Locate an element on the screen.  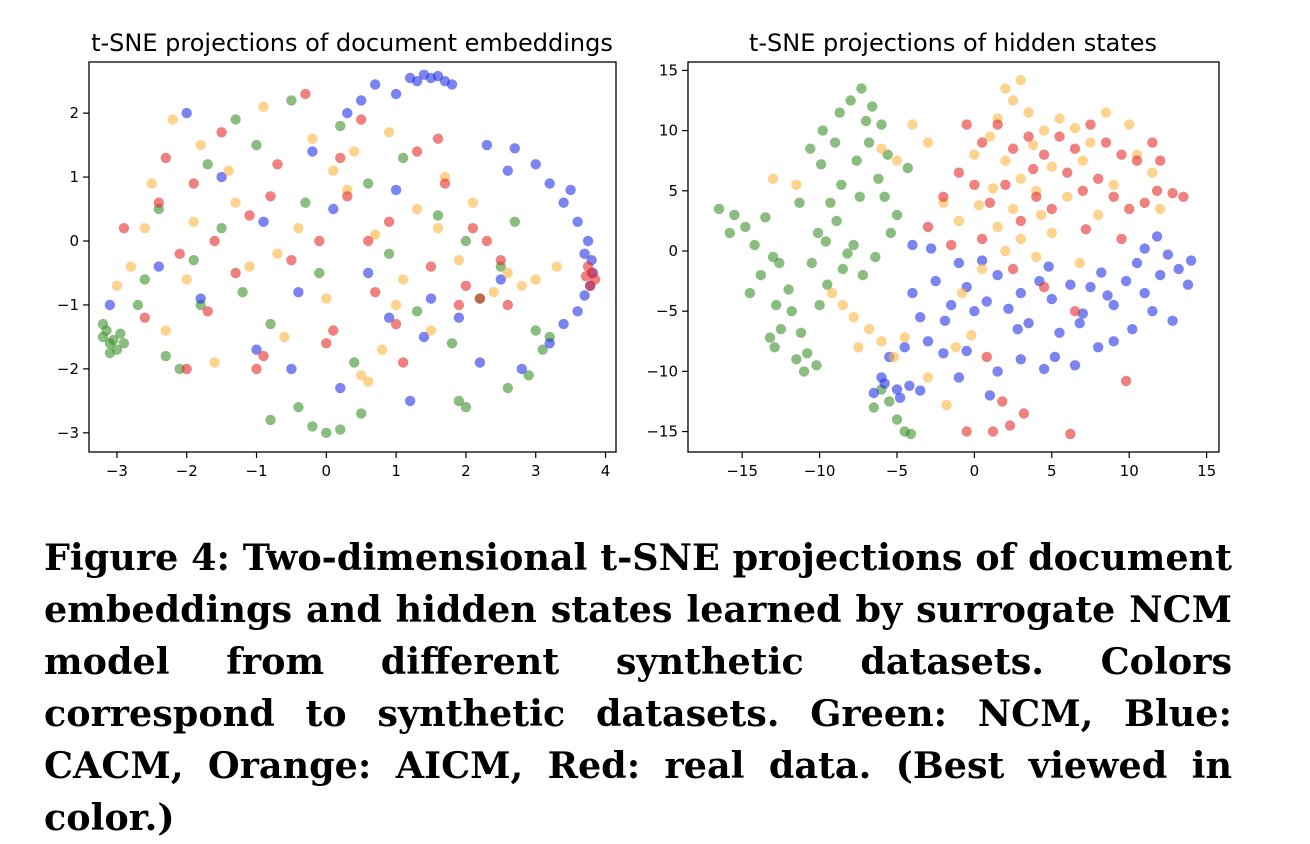
y-tick-label: −1 is located at coordinates (68, 305).